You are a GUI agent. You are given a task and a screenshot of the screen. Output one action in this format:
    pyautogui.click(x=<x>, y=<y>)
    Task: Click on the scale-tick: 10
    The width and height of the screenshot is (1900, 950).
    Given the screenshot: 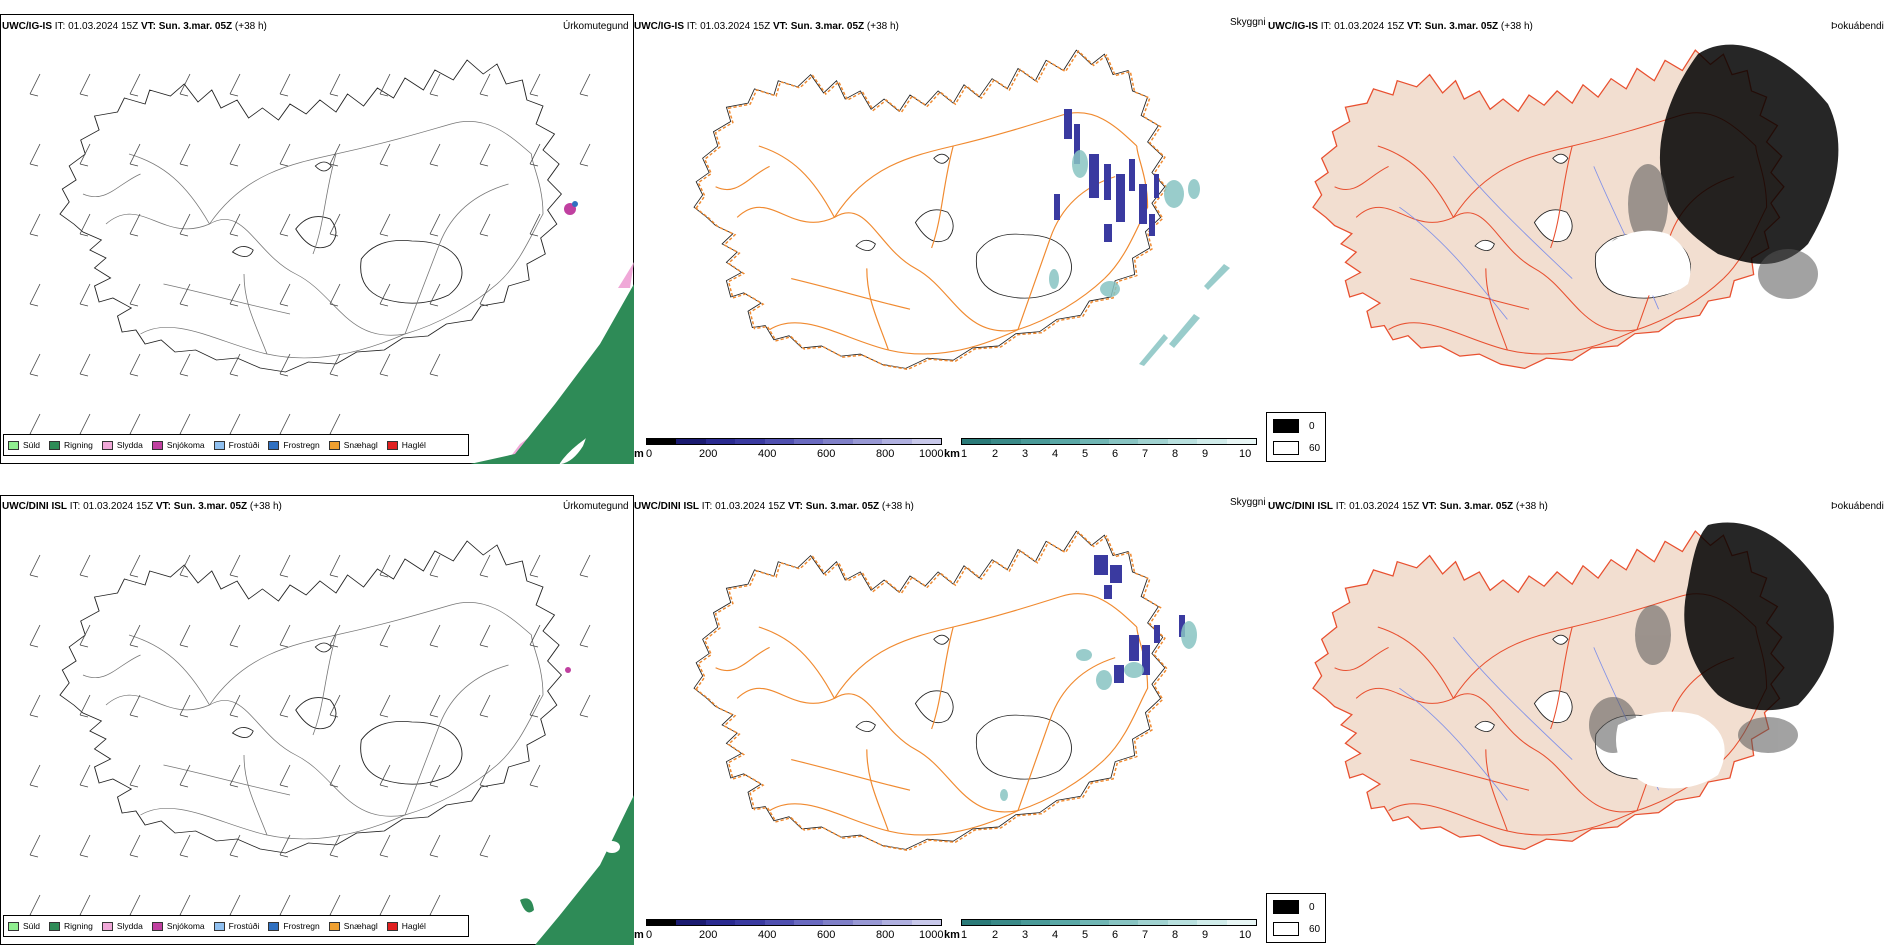 What is the action you would take?
    pyautogui.click(x=1245, y=935)
    